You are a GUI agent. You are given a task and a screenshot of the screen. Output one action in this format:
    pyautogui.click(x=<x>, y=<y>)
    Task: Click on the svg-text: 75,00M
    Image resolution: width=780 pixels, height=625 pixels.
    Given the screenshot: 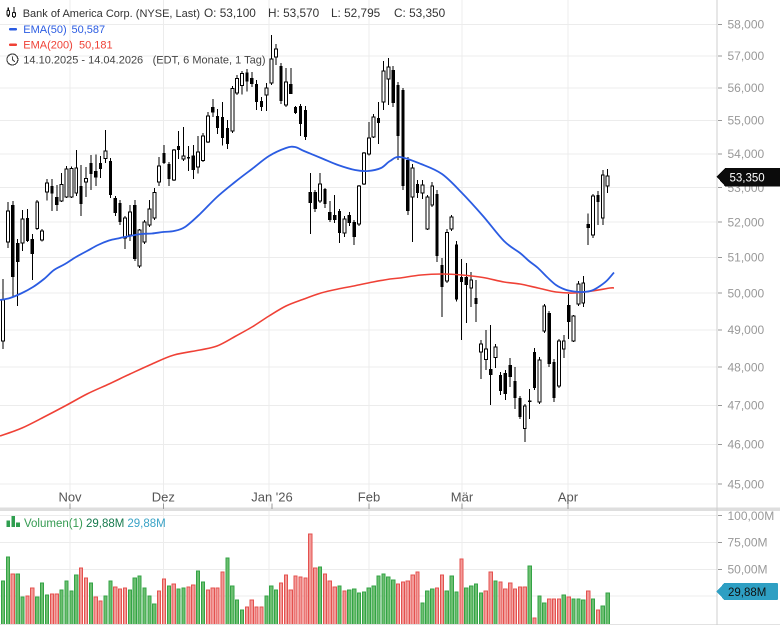 What is the action you would take?
    pyautogui.click(x=748, y=543)
    